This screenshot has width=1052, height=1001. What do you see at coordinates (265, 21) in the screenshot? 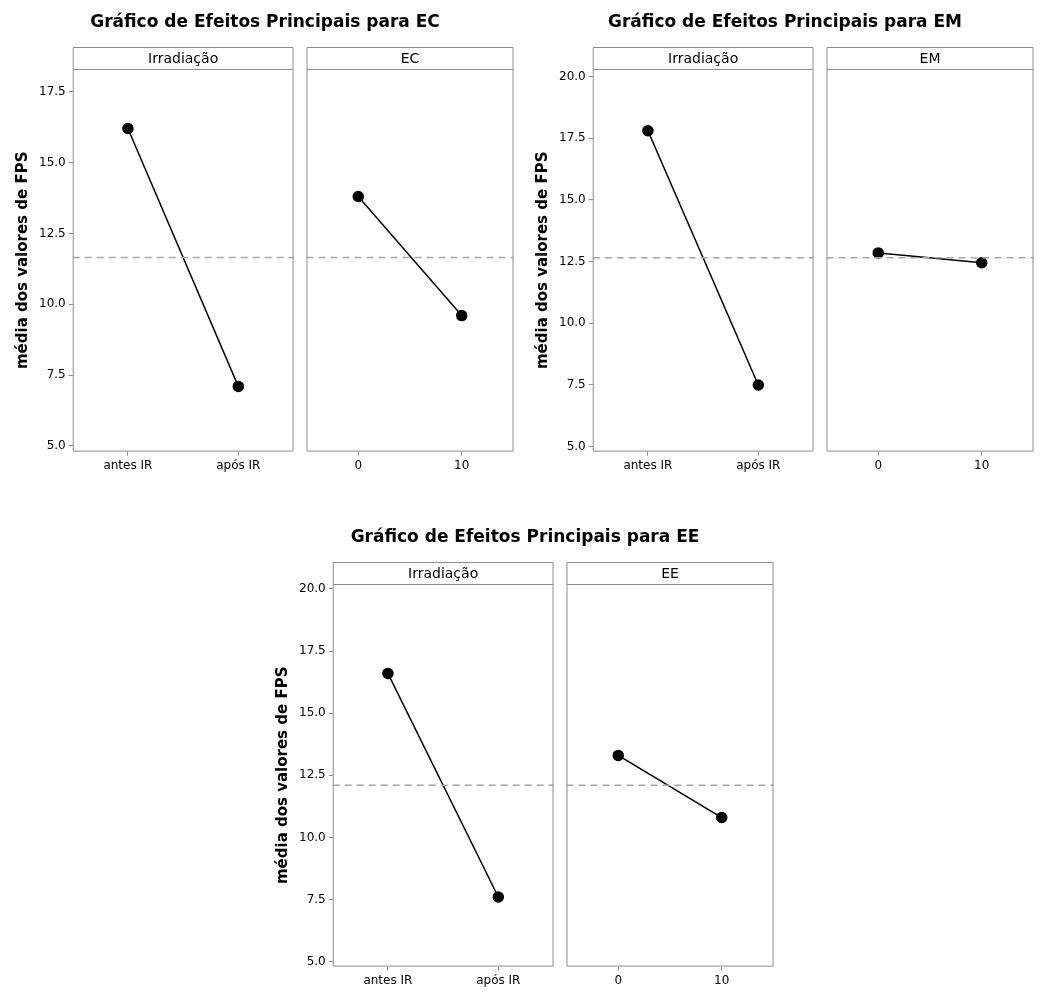
I see `chart-title: Gráfico de Efeitos Principais para EC` at bounding box center [265, 21].